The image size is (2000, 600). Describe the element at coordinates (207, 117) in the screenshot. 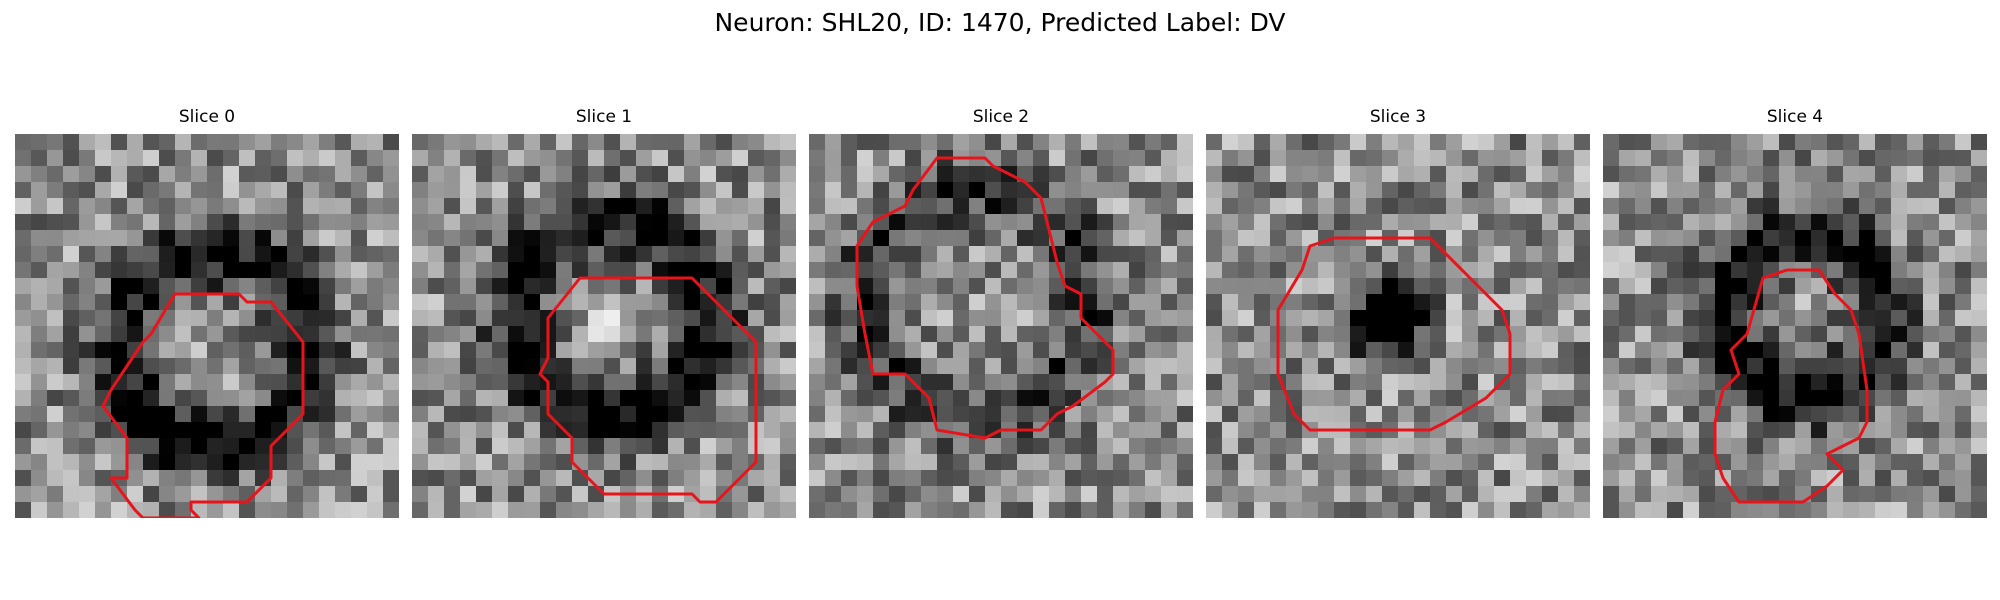

I see `slice-title: Slice 0` at that location.